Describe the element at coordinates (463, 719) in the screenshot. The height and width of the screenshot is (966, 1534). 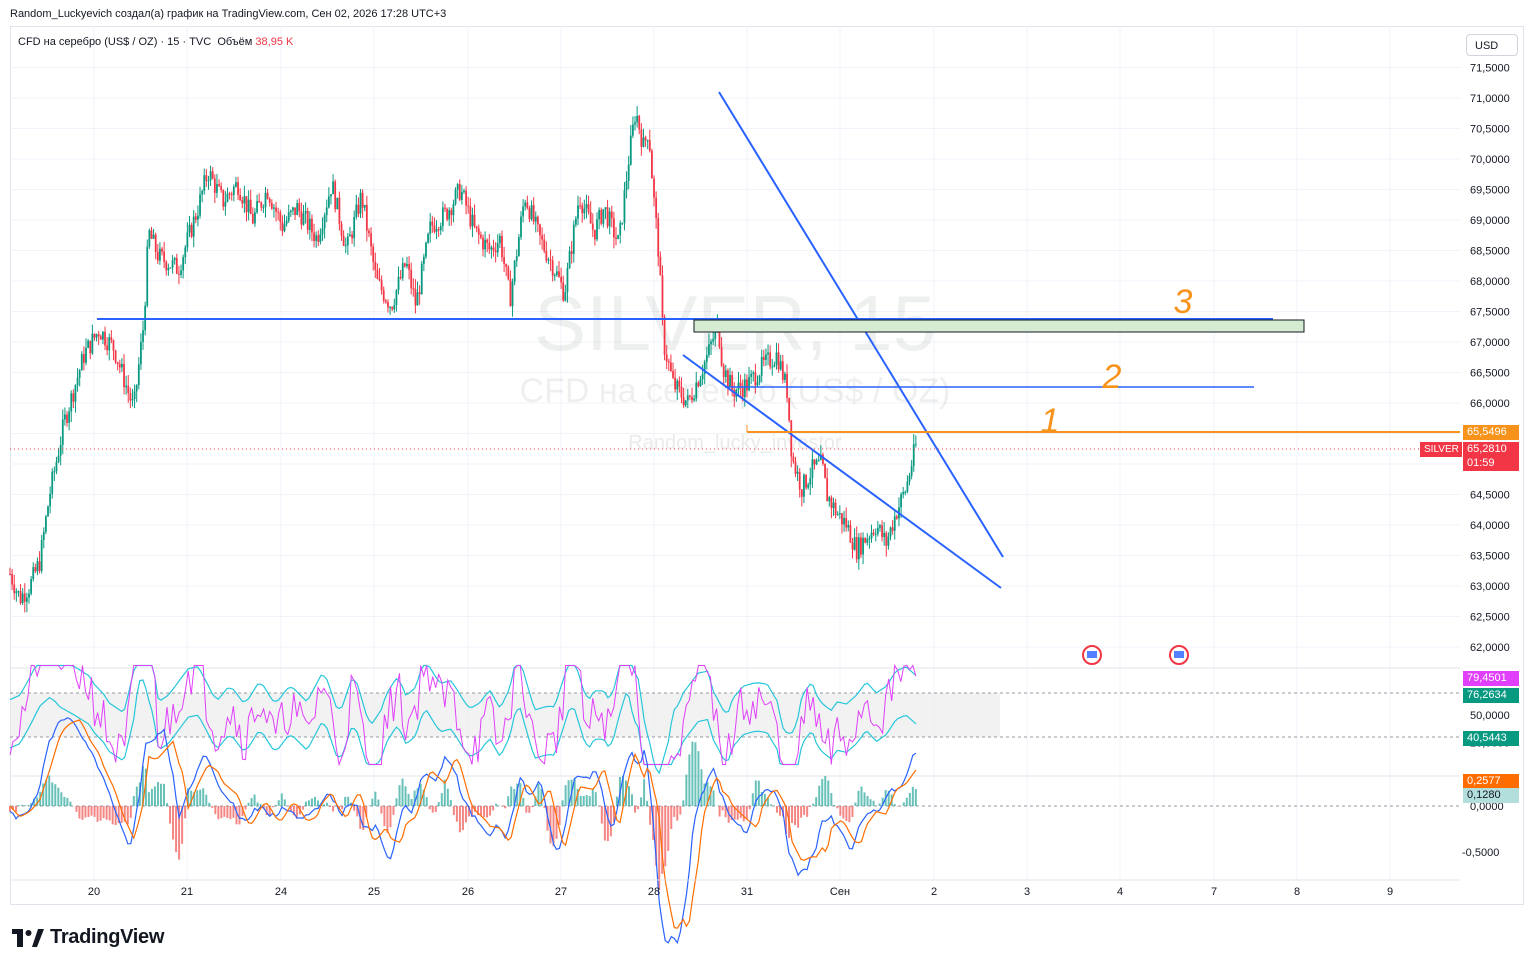
I see `rsi-band-upper` at that location.